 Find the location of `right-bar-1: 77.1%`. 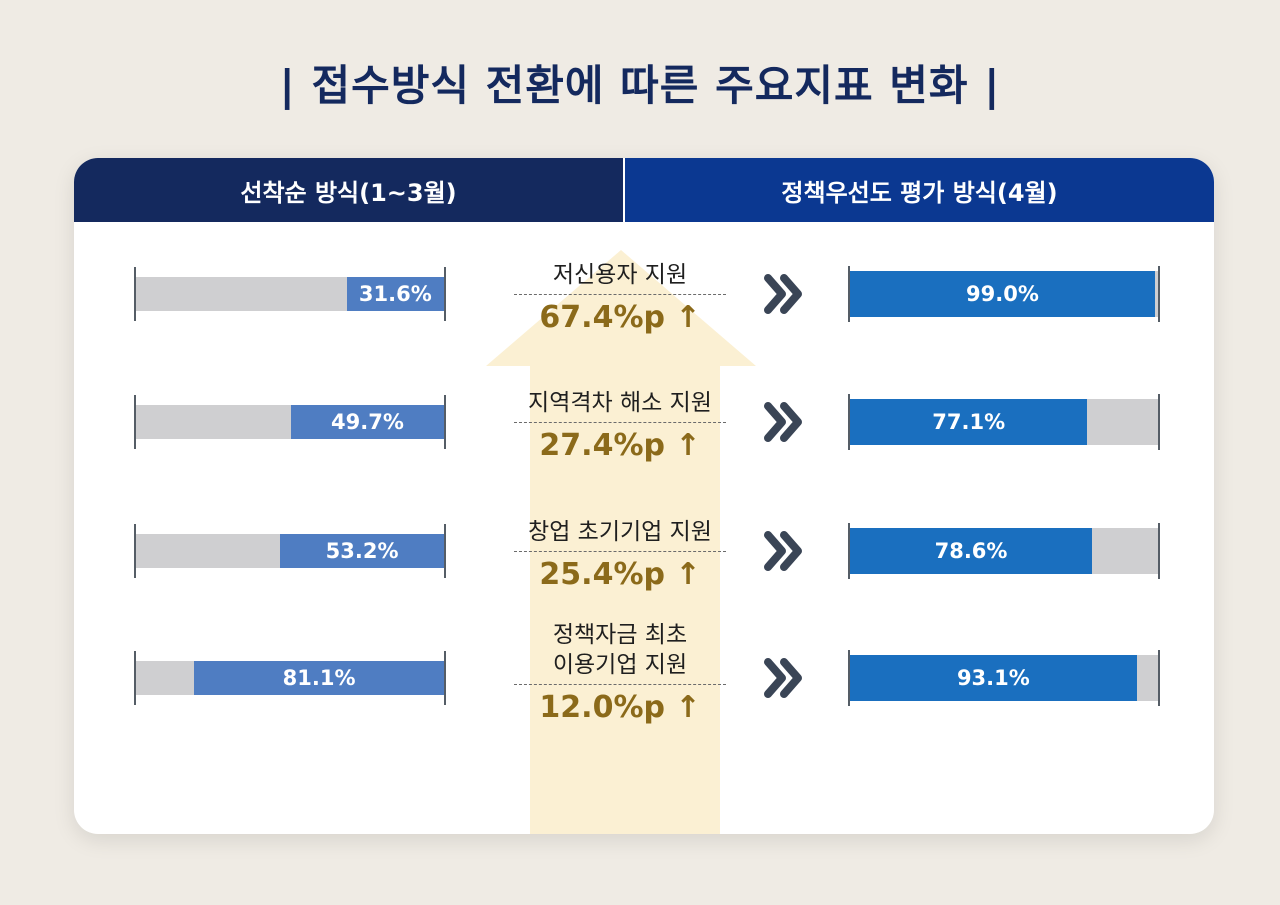

right-bar-1: 77.1% is located at coordinates (1004, 422).